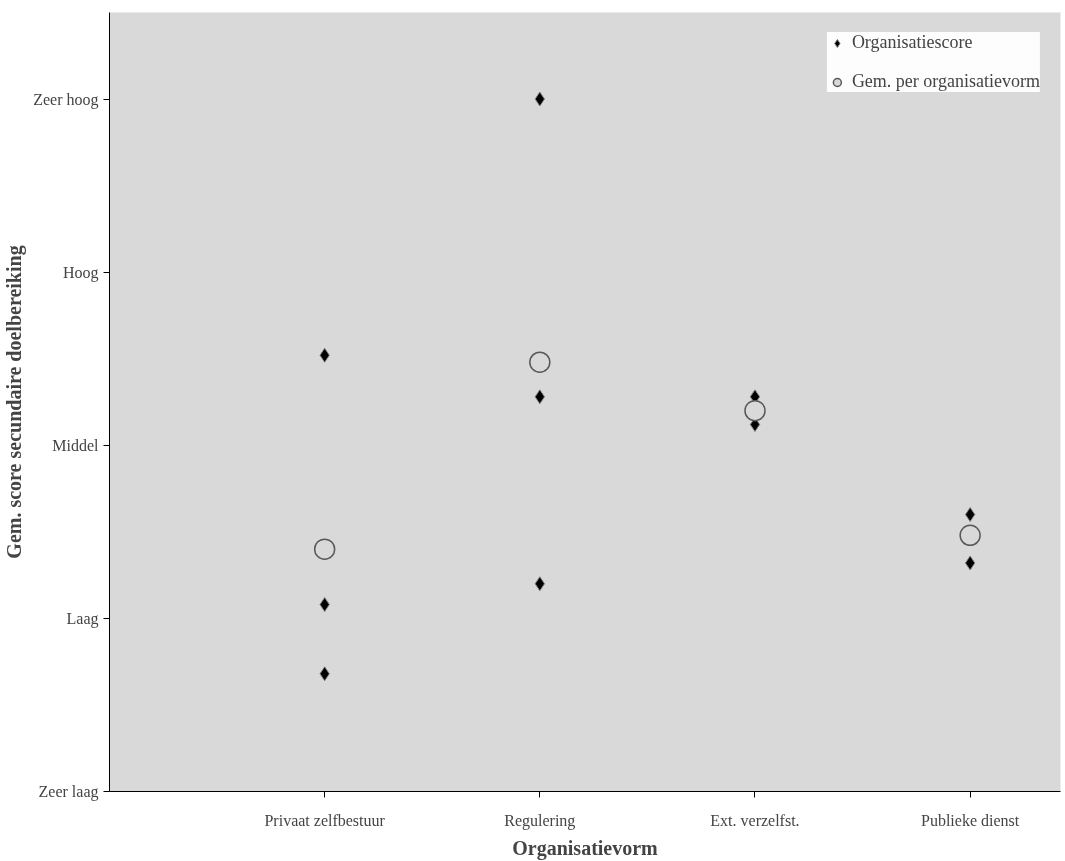  I want to click on category-label: Middel, so click(75, 445).